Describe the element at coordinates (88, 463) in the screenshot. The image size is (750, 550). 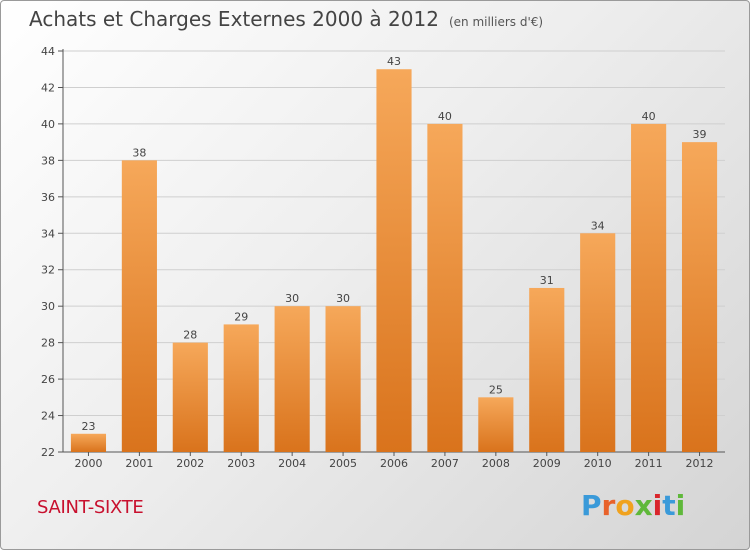
I see `x-tick-label-2000: 2000` at that location.